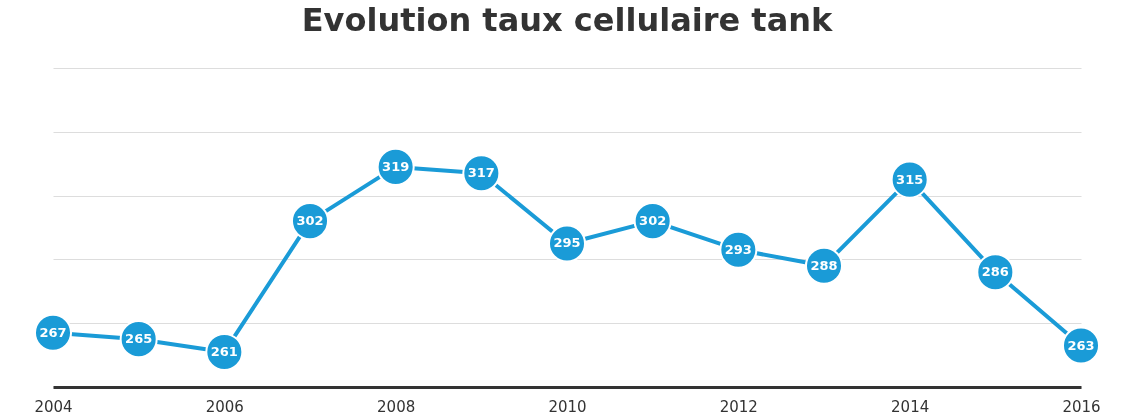 The width and height of the screenshot is (1134, 419). What do you see at coordinates (995, 272) in the screenshot?
I see `data-label: 286` at bounding box center [995, 272].